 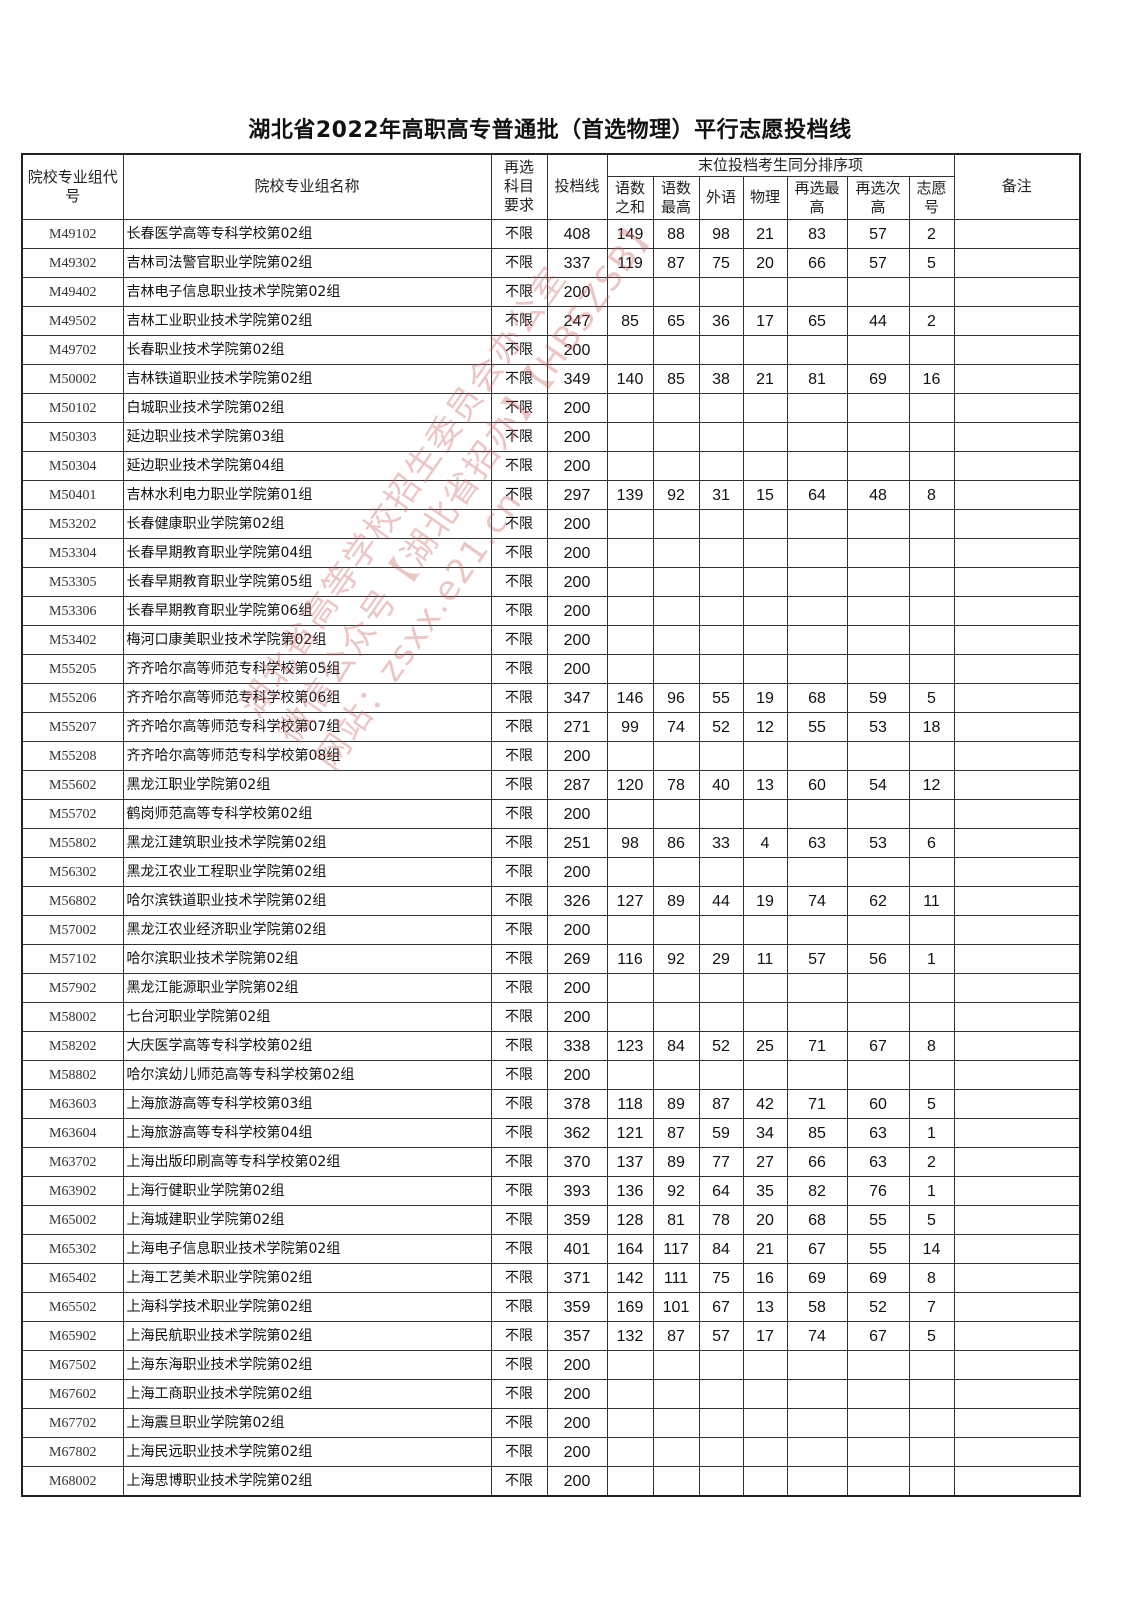 What do you see at coordinates (577, 697) in the screenshot?
I see `cell-score-line: 347` at bounding box center [577, 697].